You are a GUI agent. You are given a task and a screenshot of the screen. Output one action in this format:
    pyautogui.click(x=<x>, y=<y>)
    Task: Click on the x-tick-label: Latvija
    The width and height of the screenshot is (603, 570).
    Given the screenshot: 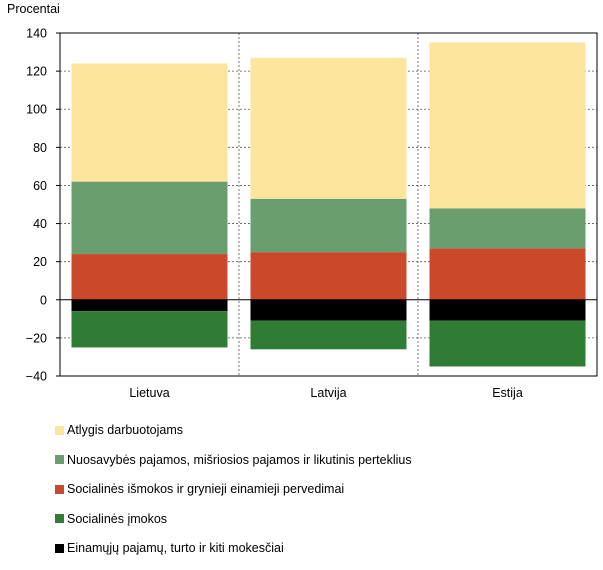 What is the action you would take?
    pyautogui.click(x=328, y=393)
    